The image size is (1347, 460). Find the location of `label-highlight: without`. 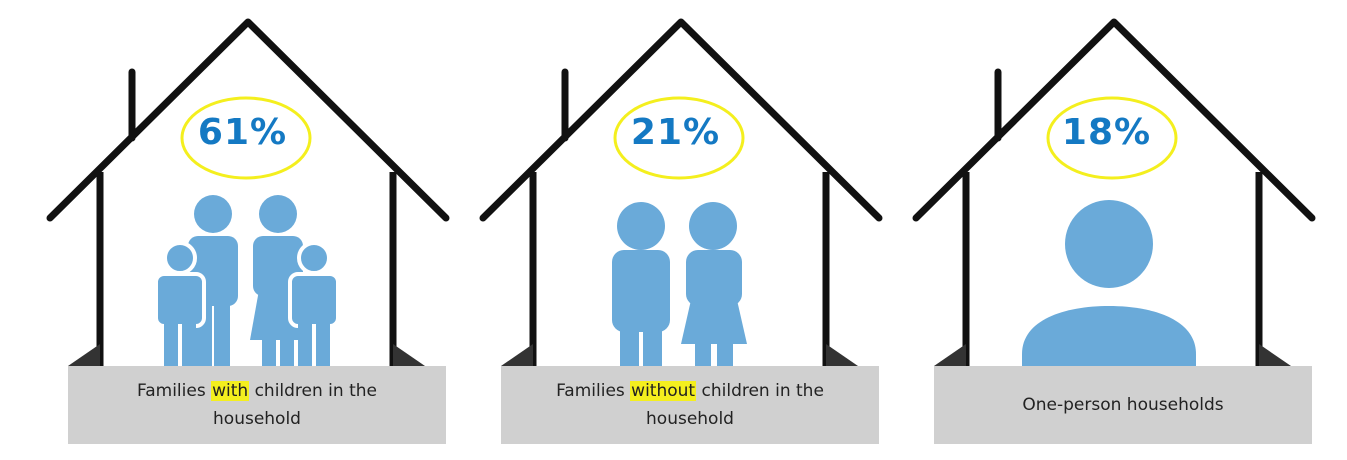

label-highlight: without is located at coordinates (663, 391).